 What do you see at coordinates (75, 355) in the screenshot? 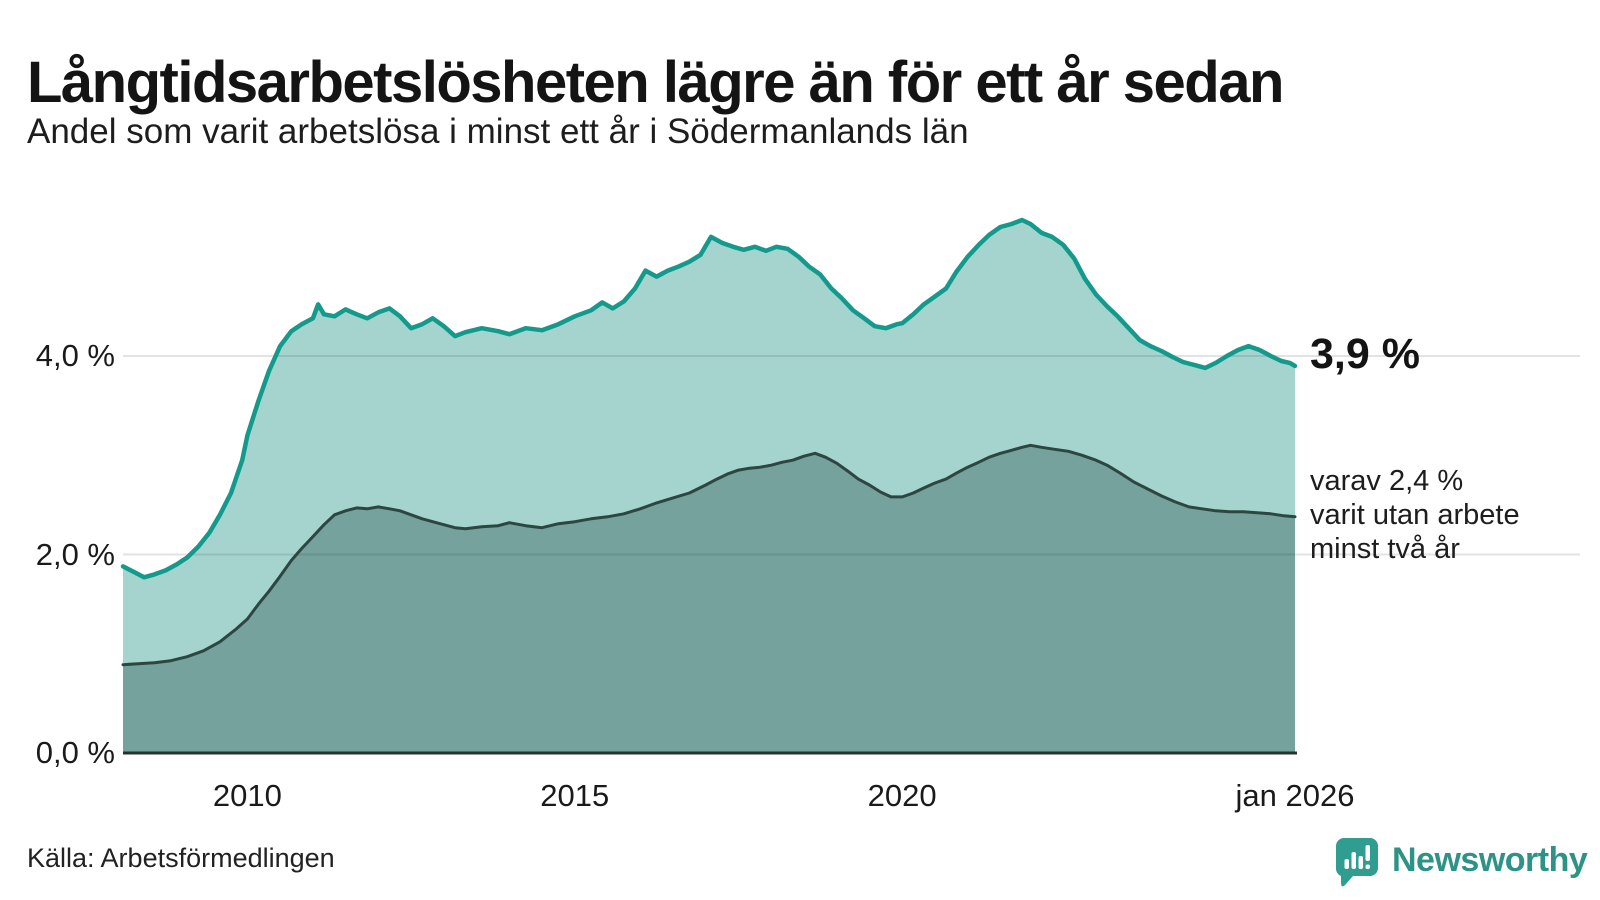
I see `y-tick-label-4: 4,0 %` at bounding box center [75, 355].